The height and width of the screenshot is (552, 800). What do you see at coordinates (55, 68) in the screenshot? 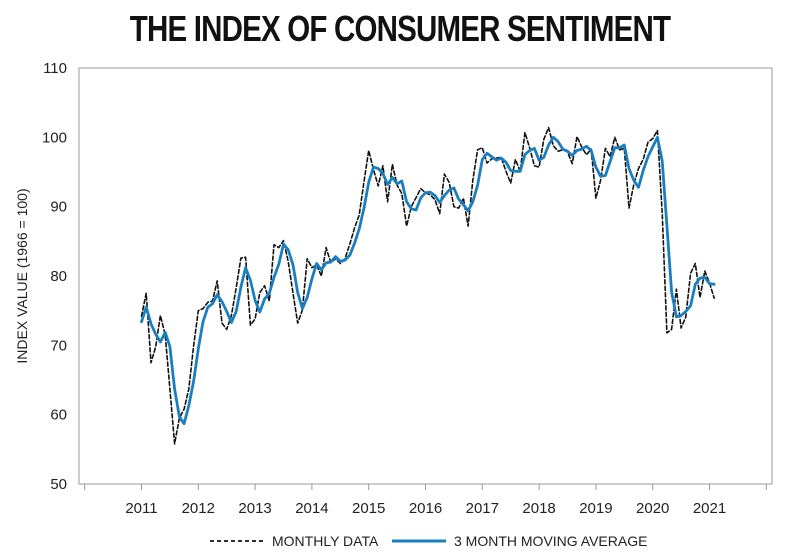
I see `y-tick-label: 110` at bounding box center [55, 68].